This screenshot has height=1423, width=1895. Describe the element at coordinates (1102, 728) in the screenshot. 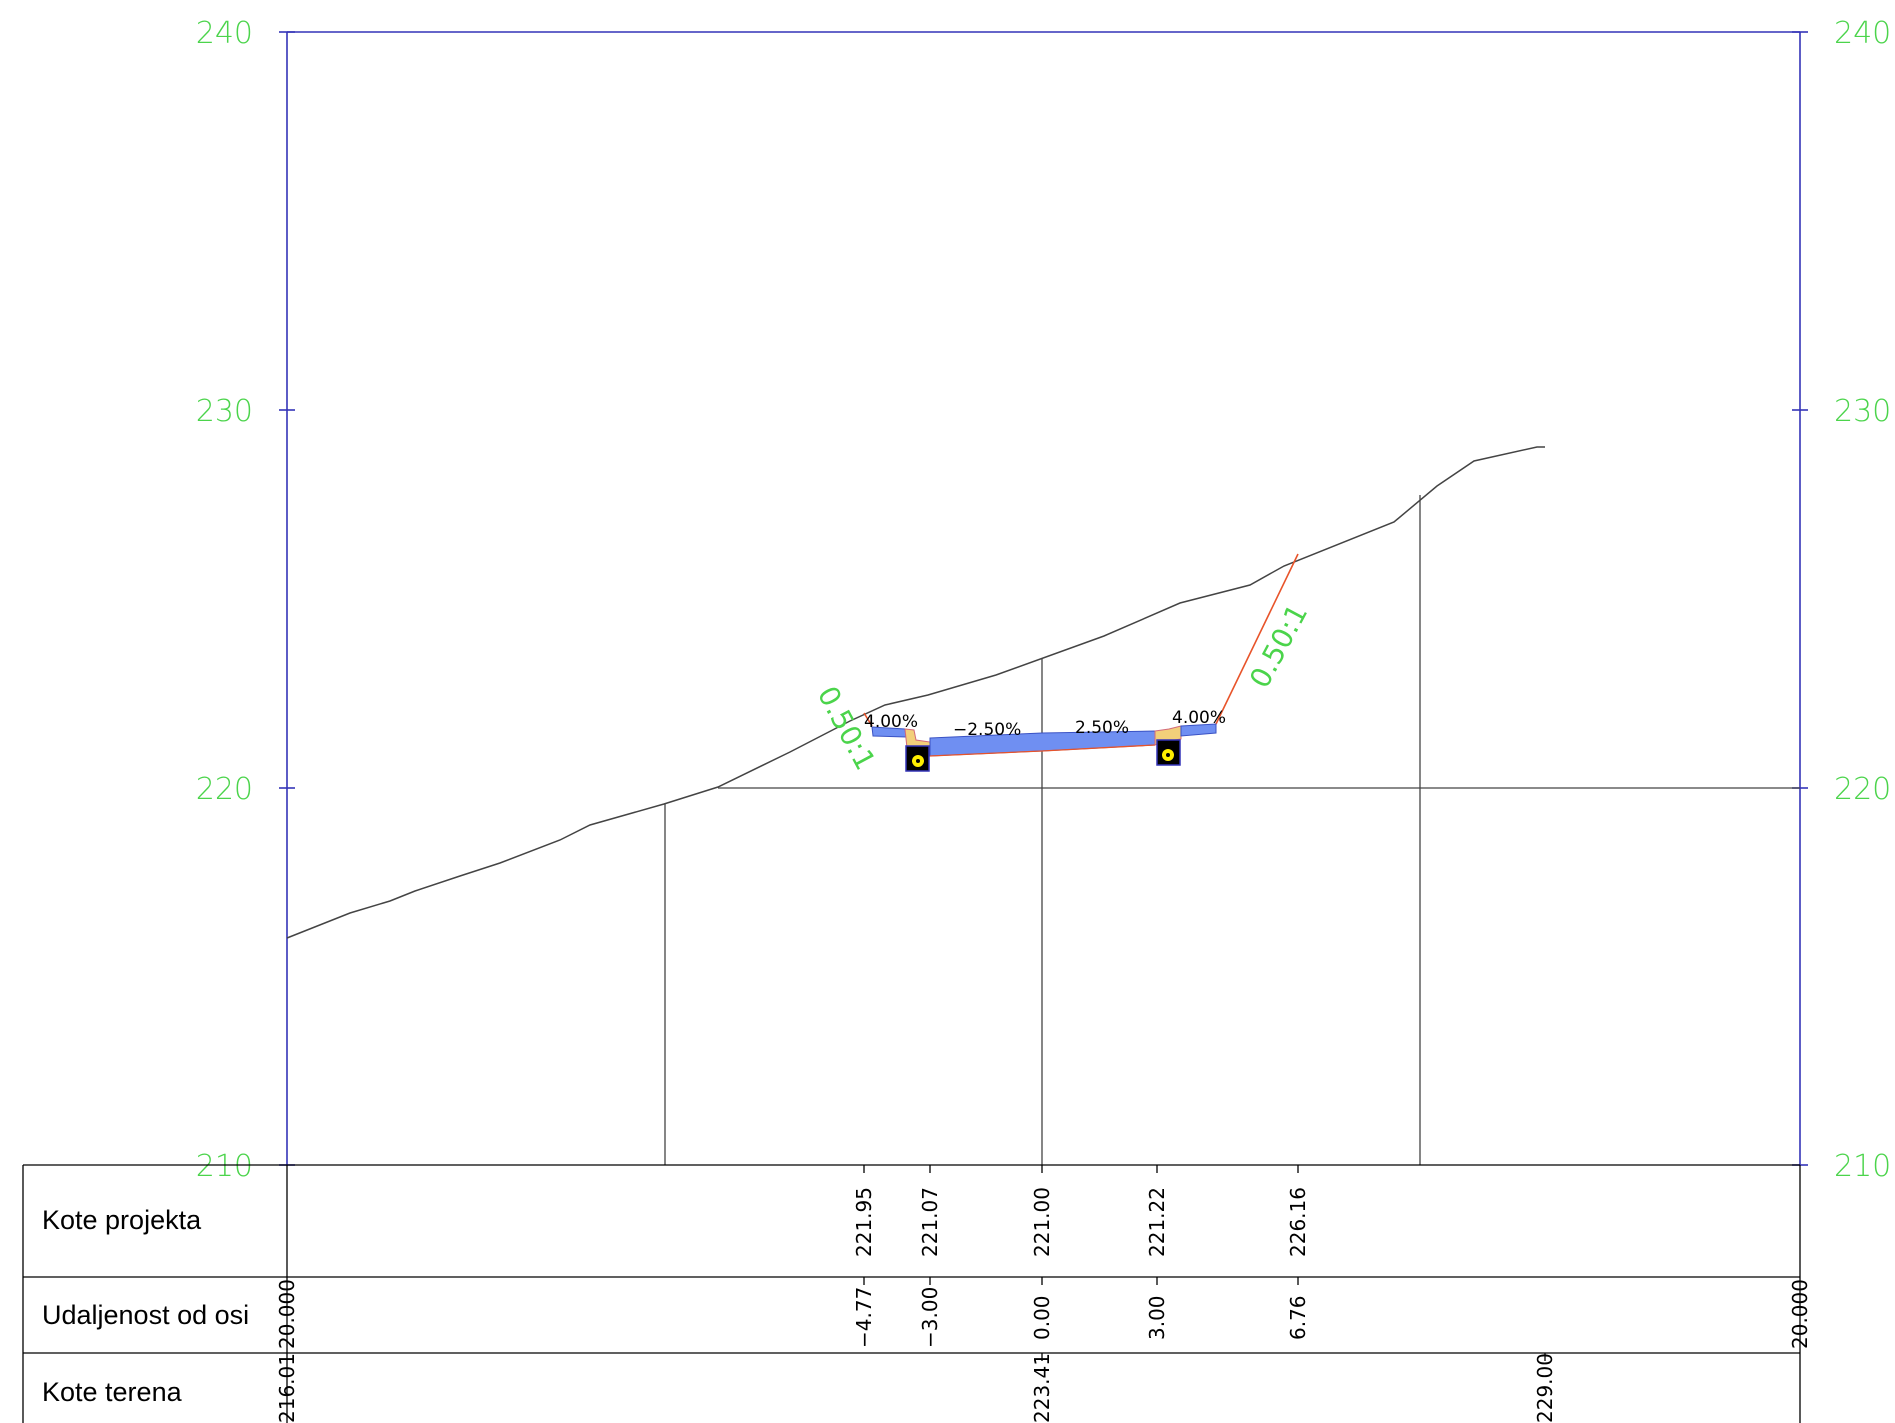

I see `right-lane-crossfall: 2.50%` at that location.